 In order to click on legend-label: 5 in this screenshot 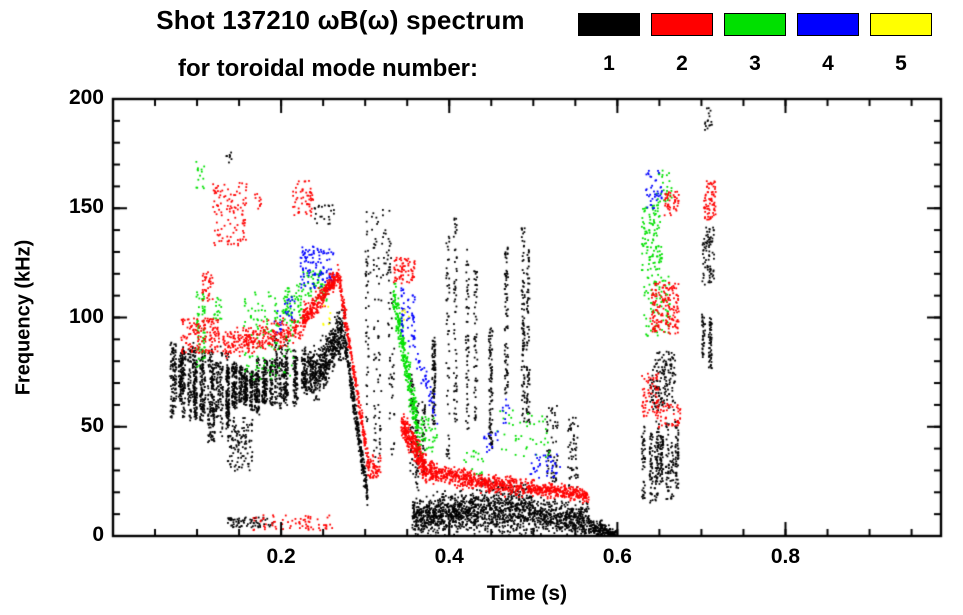, I will do `click(901, 63)`.